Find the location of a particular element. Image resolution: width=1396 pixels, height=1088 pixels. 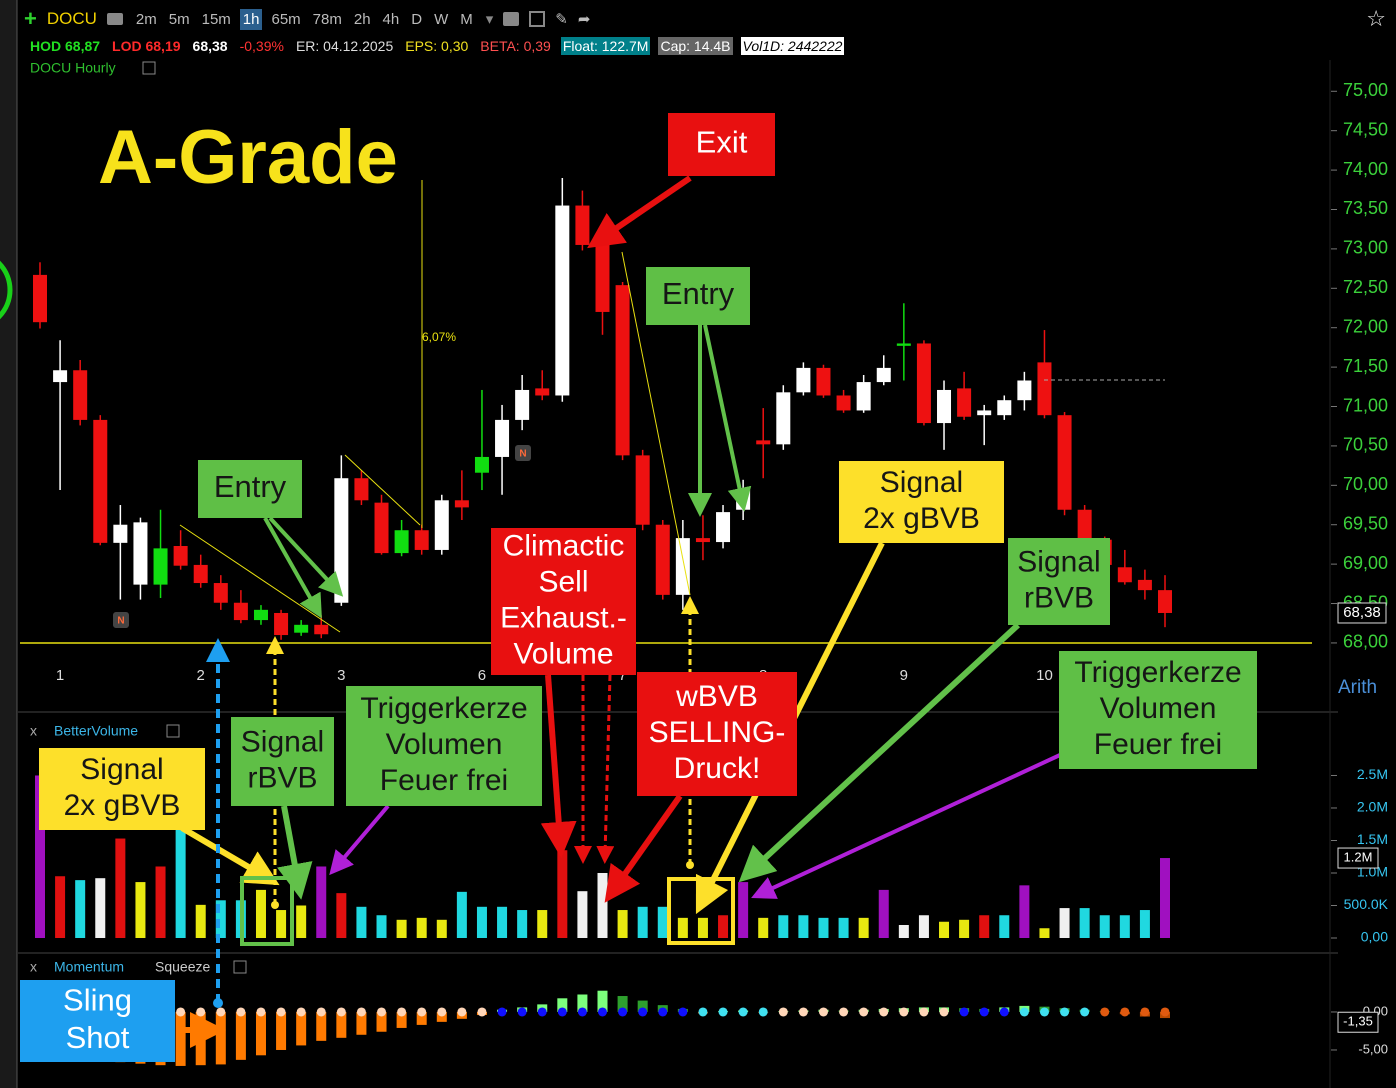

interval-button: 65m is located at coordinates (286, 19).